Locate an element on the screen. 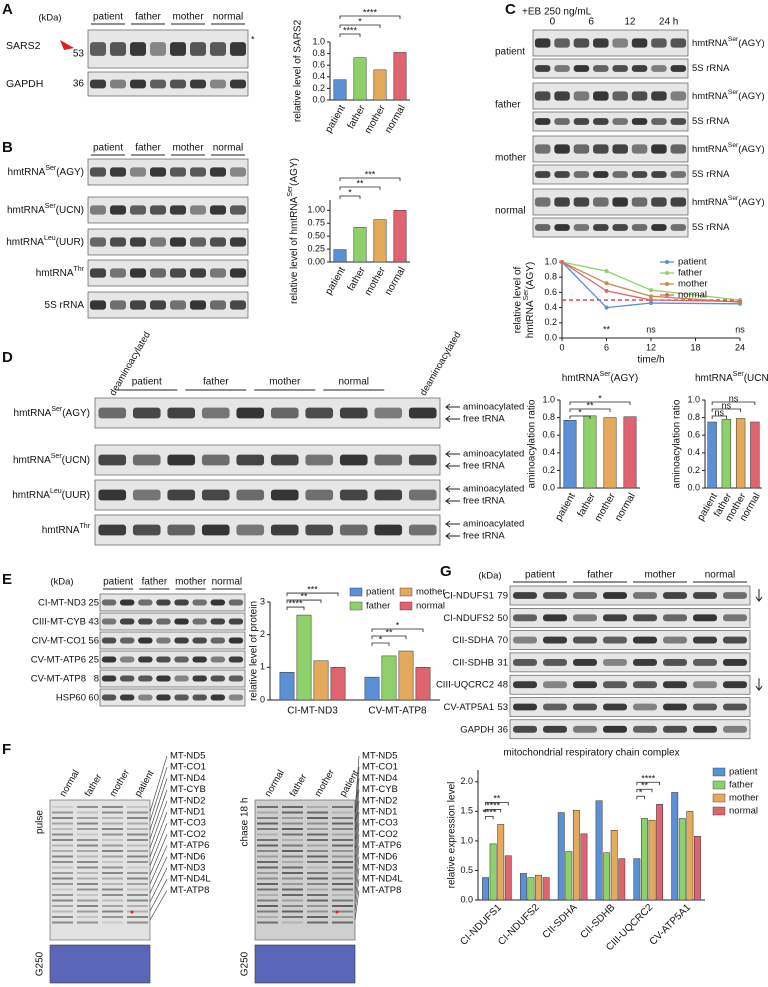 The image size is (768, 987). legend-swatch is located at coordinates (719, 785).